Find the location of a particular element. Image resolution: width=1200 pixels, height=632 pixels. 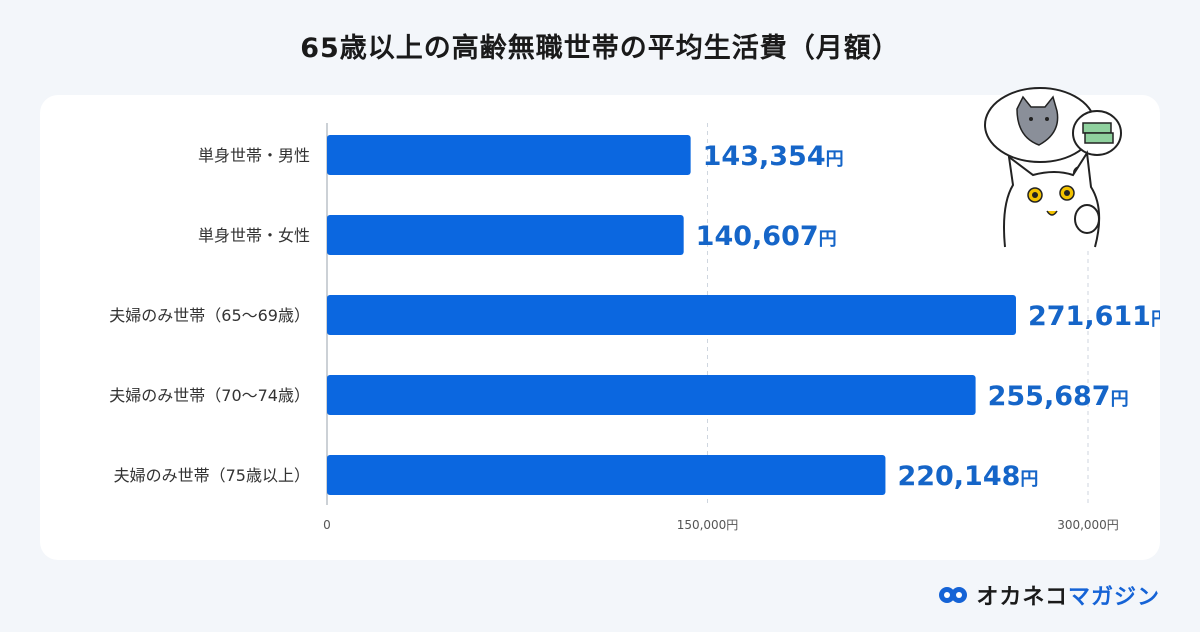

x-tick-label: 150,000円 is located at coordinates (708, 525).